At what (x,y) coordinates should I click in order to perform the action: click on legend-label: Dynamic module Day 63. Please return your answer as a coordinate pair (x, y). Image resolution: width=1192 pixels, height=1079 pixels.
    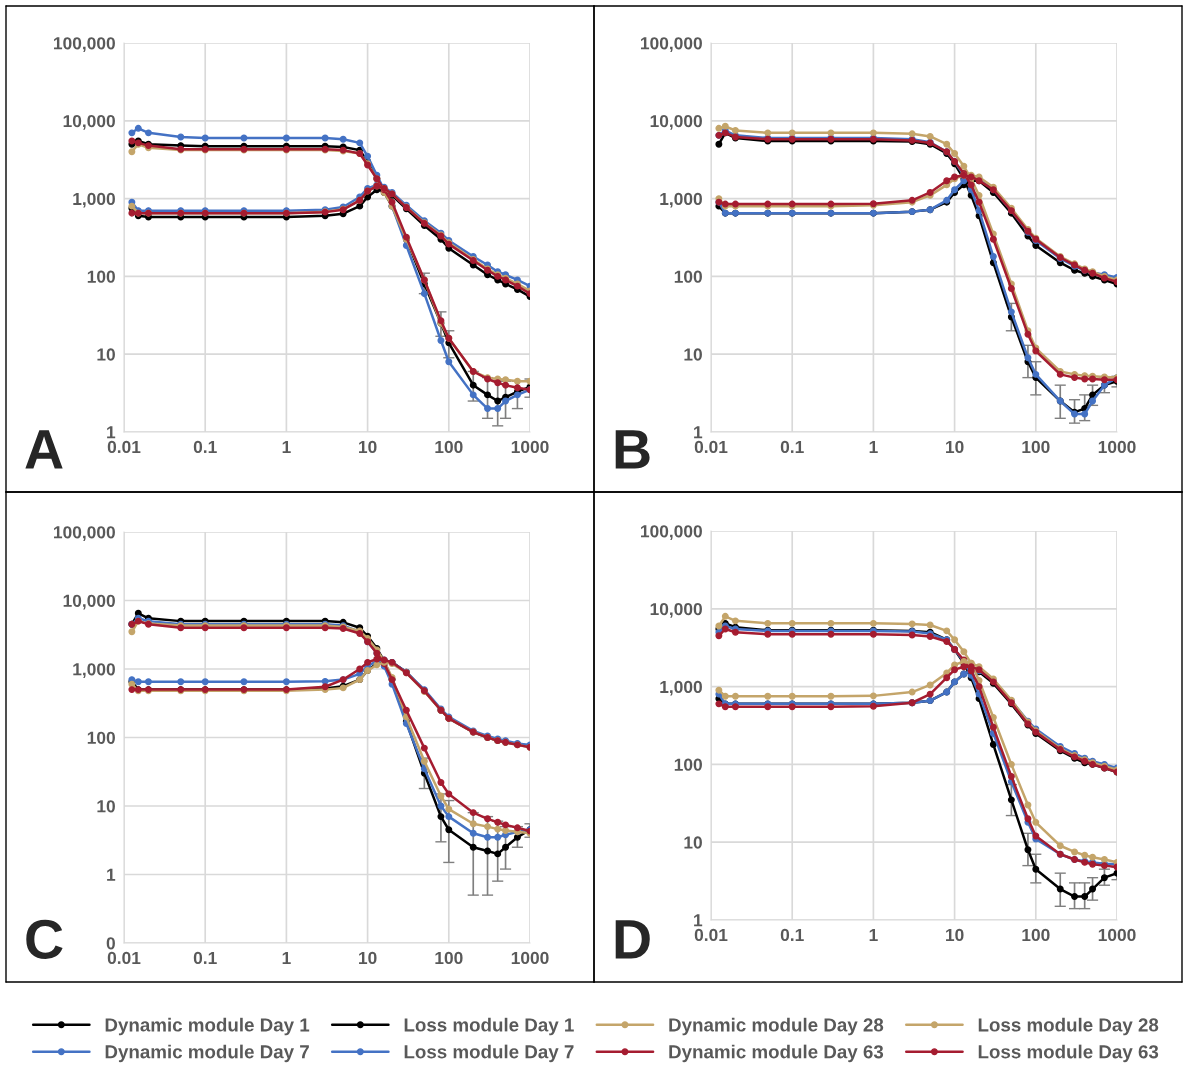
    Looking at the image, I should click on (776, 1053).